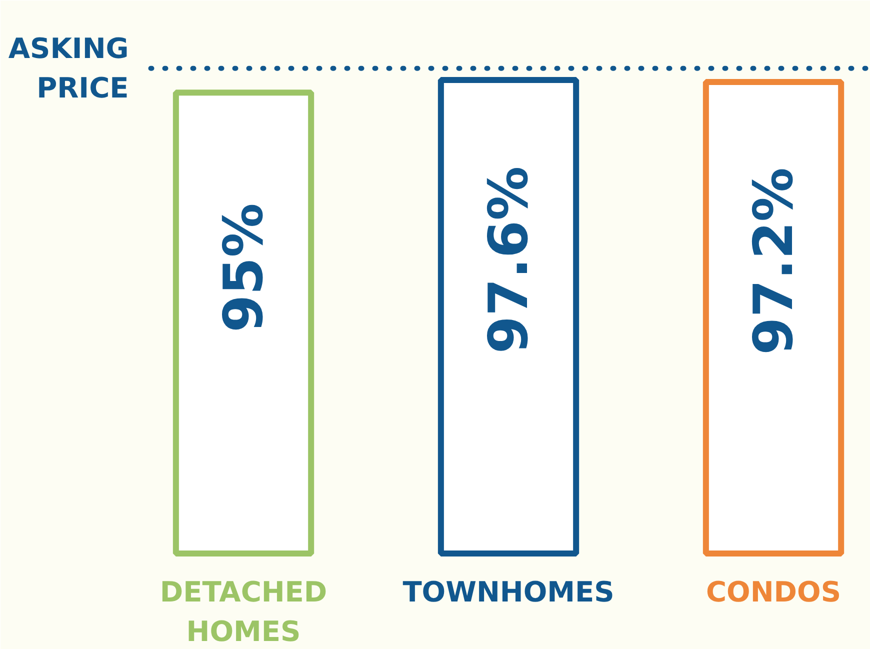 The image size is (870, 649). Describe the element at coordinates (508, 591) in the screenshot. I see `x-tick-label: TOWNHOMES` at that location.